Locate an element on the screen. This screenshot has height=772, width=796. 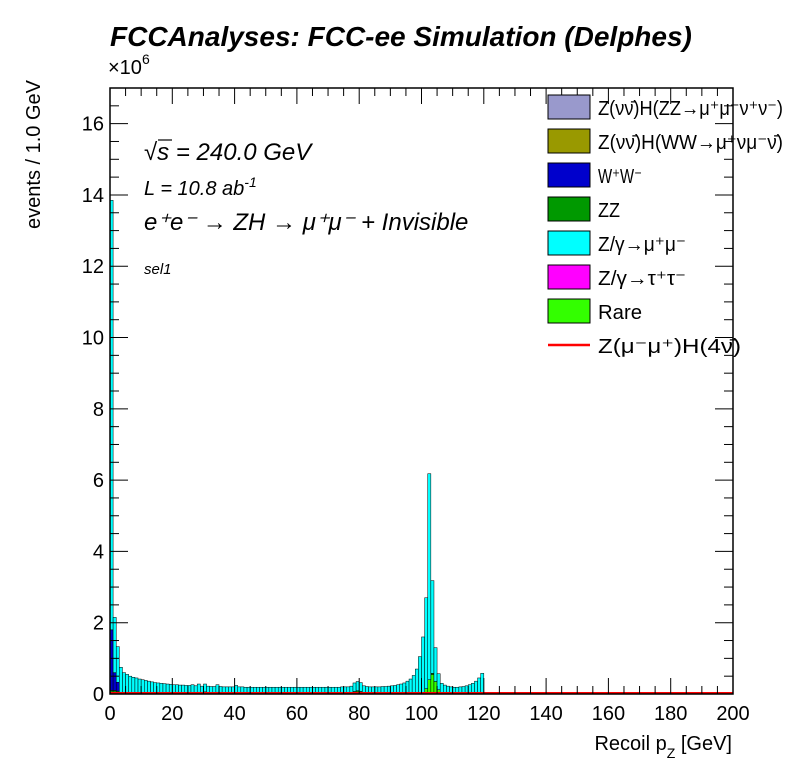
legend-label: Z(νν̄)H(WW→μ⁺νμ⁻ν̄) is located at coordinates (690, 143).